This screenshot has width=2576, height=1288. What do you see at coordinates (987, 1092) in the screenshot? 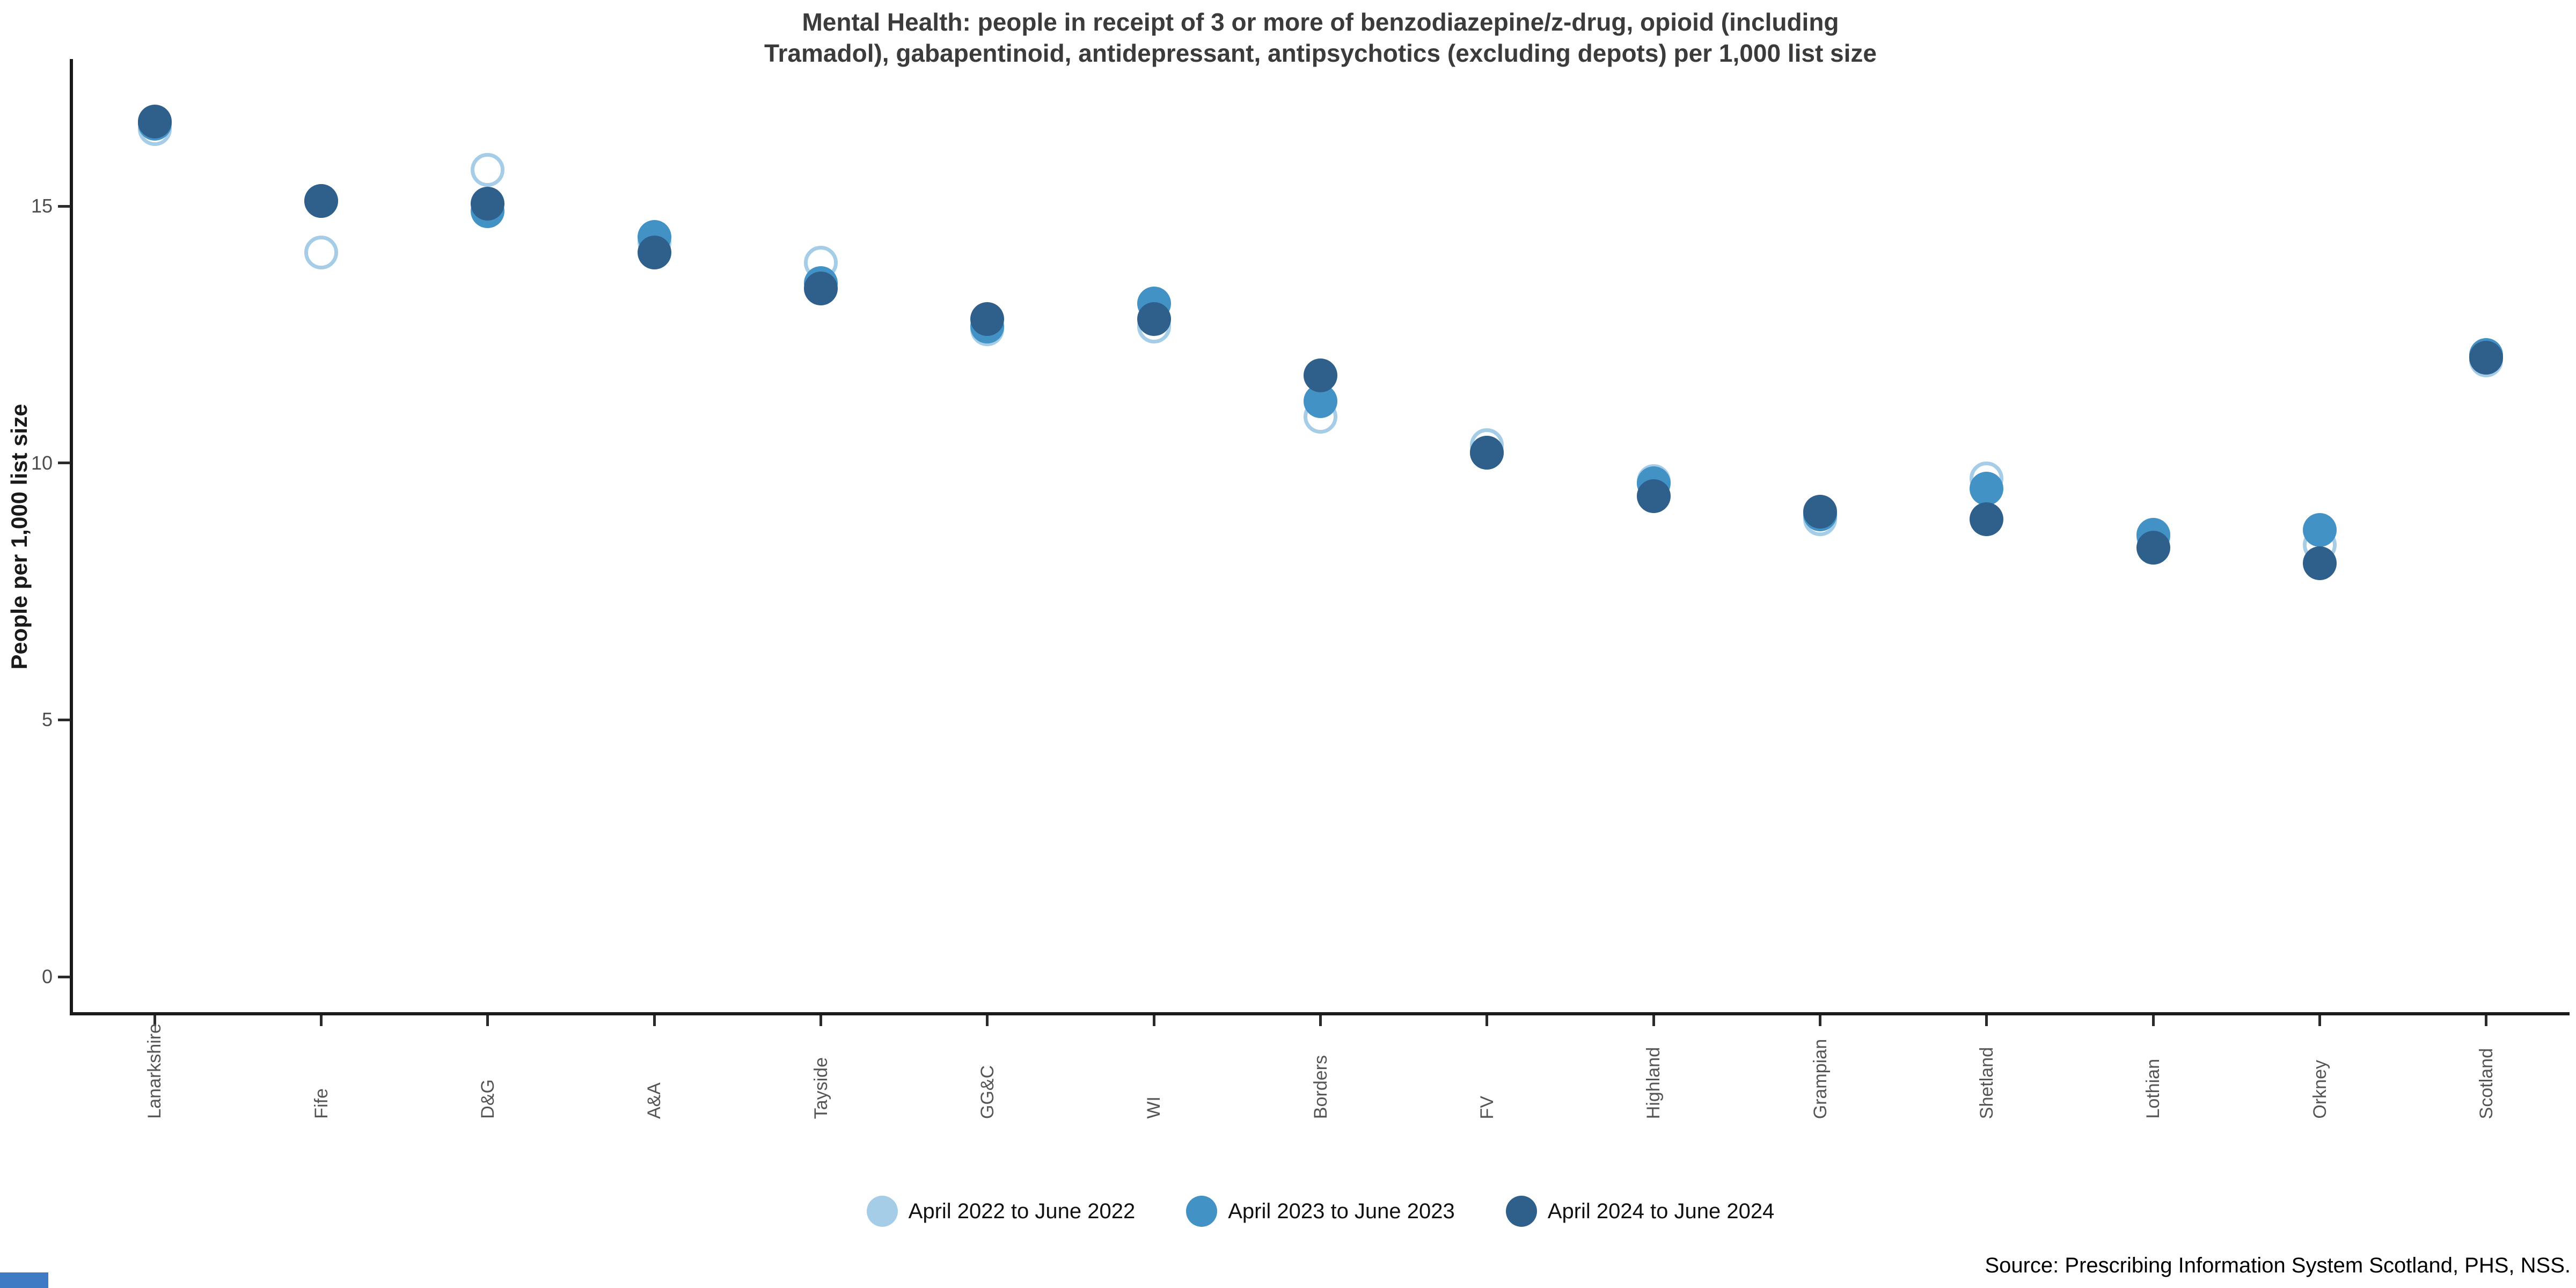
I see `x-tick-label-ggandc: GG&C` at bounding box center [987, 1092].